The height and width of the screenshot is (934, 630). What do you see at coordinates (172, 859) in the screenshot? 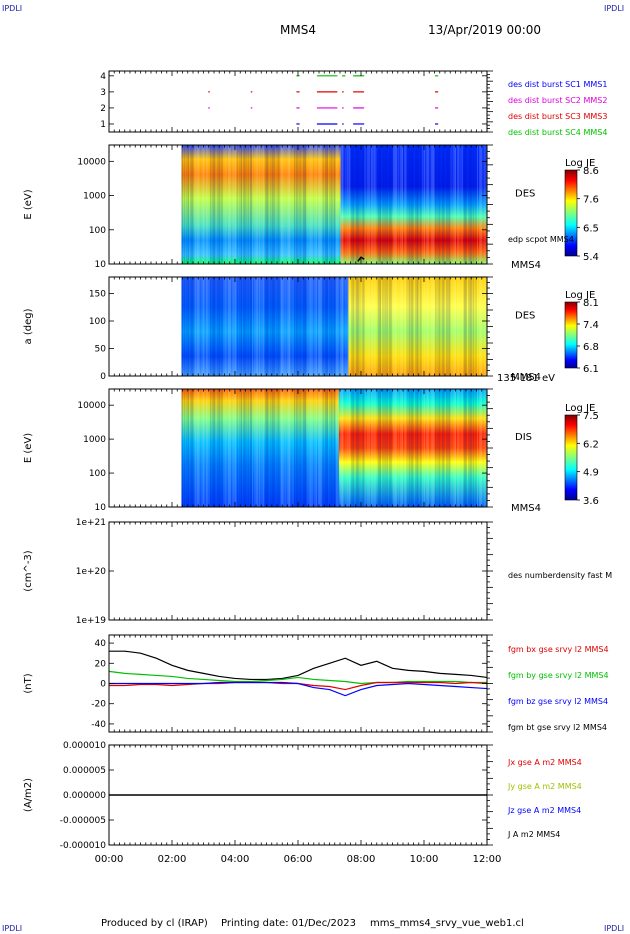
I see `x-tick-label: 02:00` at bounding box center [172, 859].